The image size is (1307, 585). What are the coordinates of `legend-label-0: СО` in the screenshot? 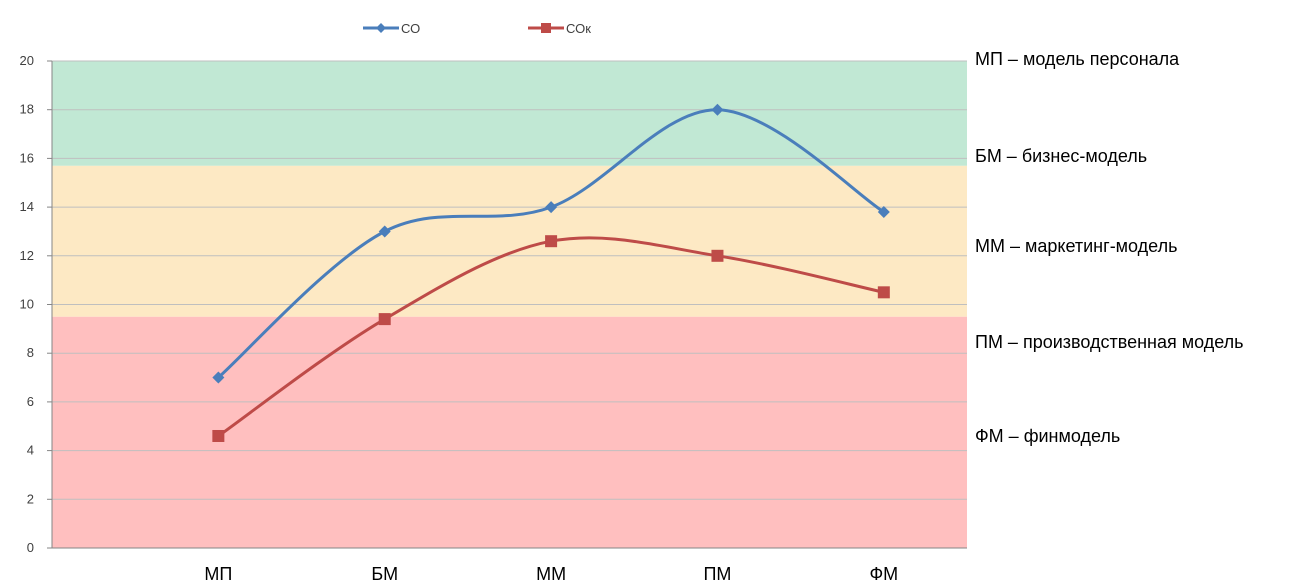 It's located at (410, 28).